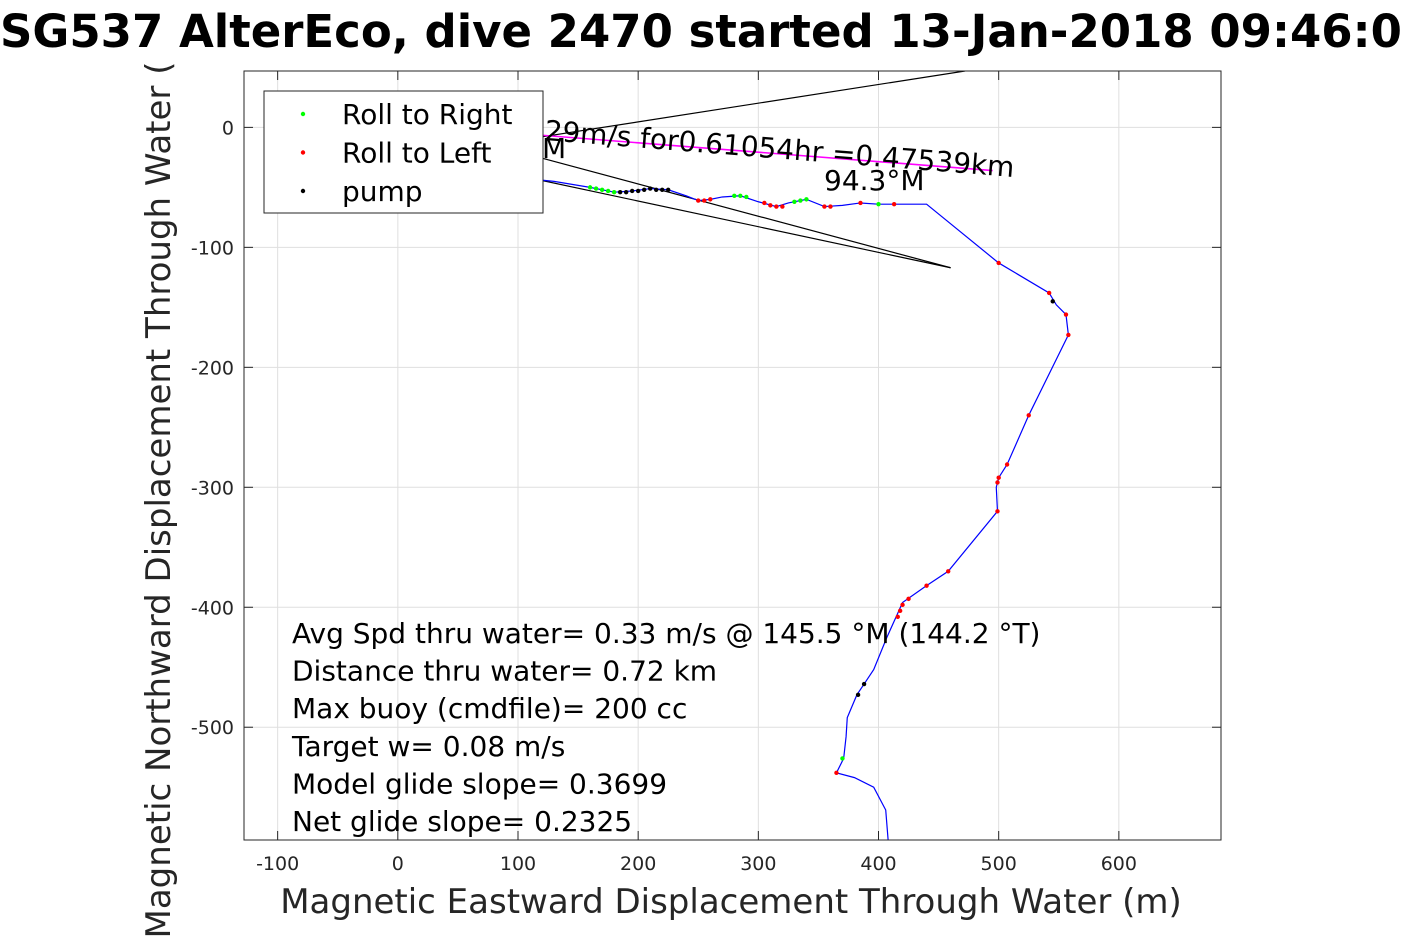 Image resolution: width=1417 pixels, height=945 pixels. Describe the element at coordinates (382, 191) in the screenshot. I see `legend-label: pump` at that location.